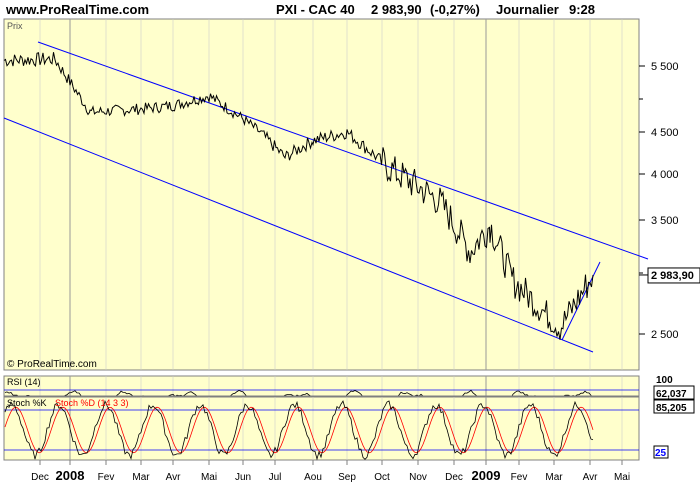 The width and height of the screenshot is (700, 500). Describe the element at coordinates (455, 9) in the screenshot. I see `header-change: (-0,27%)` at that location.